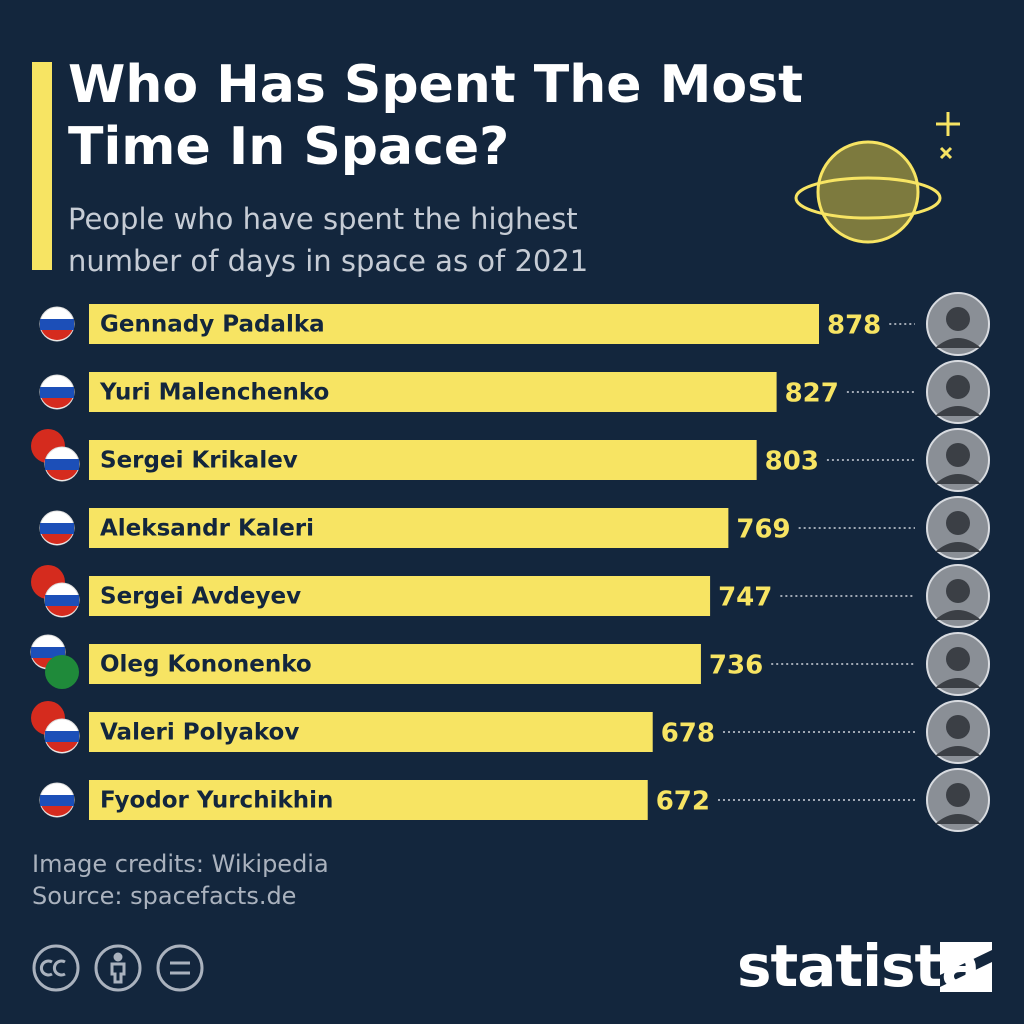 The height and width of the screenshot is (1024, 1024). Describe the element at coordinates (812, 394) in the screenshot. I see `value-label: 827` at that location.